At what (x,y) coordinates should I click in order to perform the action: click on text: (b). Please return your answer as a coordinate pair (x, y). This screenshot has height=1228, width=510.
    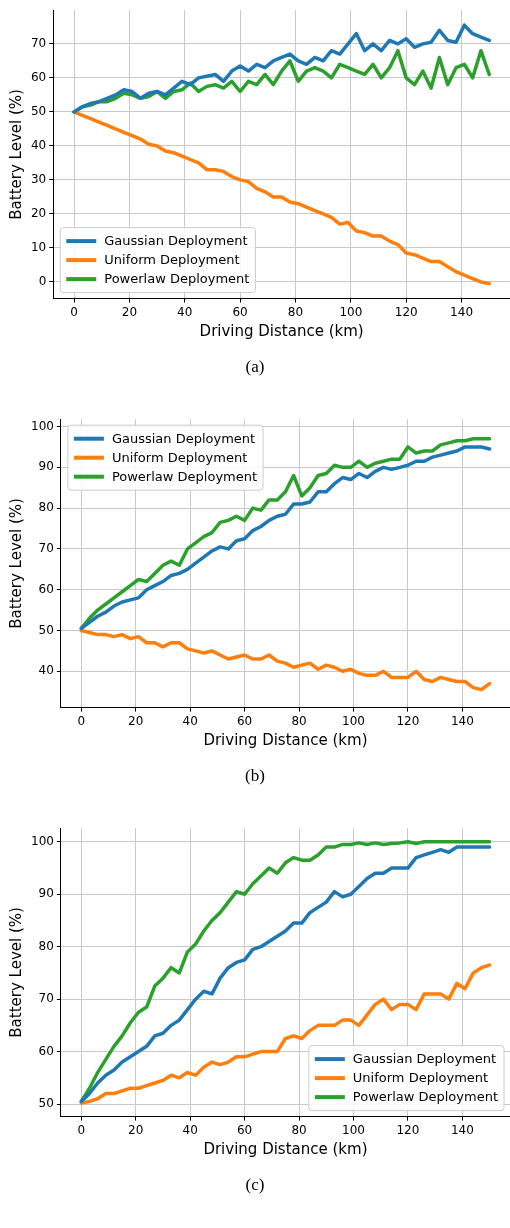
    Looking at the image, I should click on (255, 776).